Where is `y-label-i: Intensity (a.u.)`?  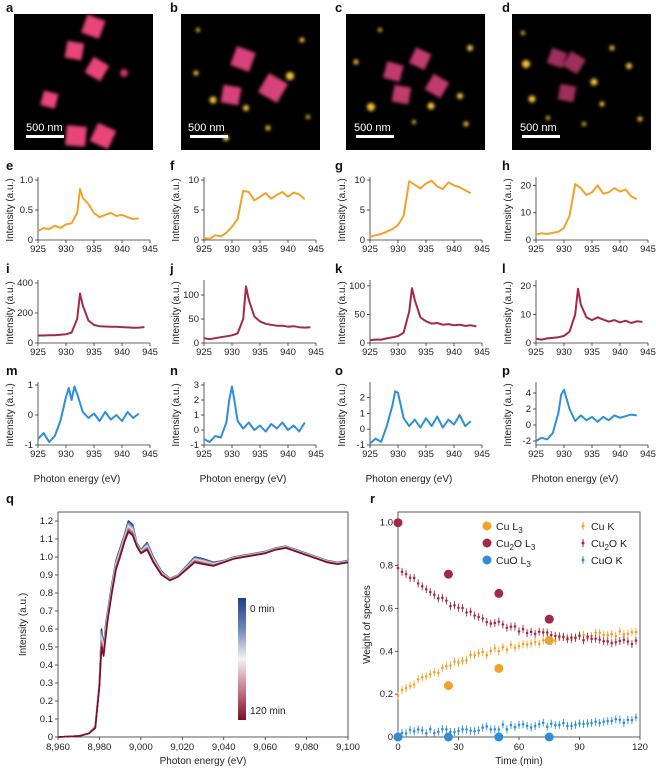 y-label-i: Intensity (a.u.) is located at coordinates (10, 312).